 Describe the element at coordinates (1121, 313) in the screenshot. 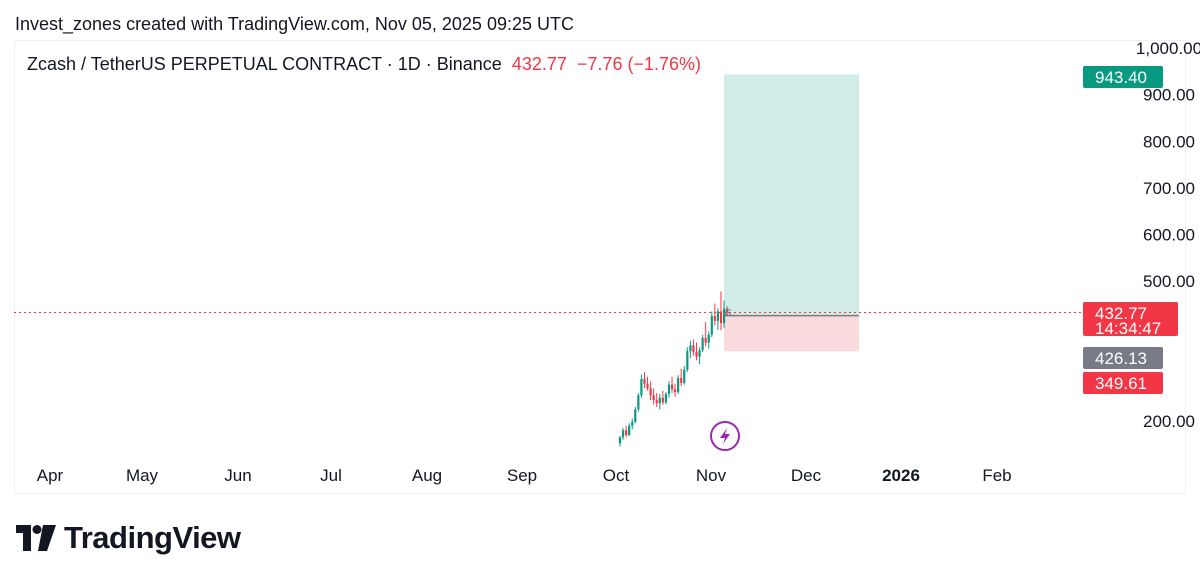

I see `price-tag-label: 432.77` at that location.